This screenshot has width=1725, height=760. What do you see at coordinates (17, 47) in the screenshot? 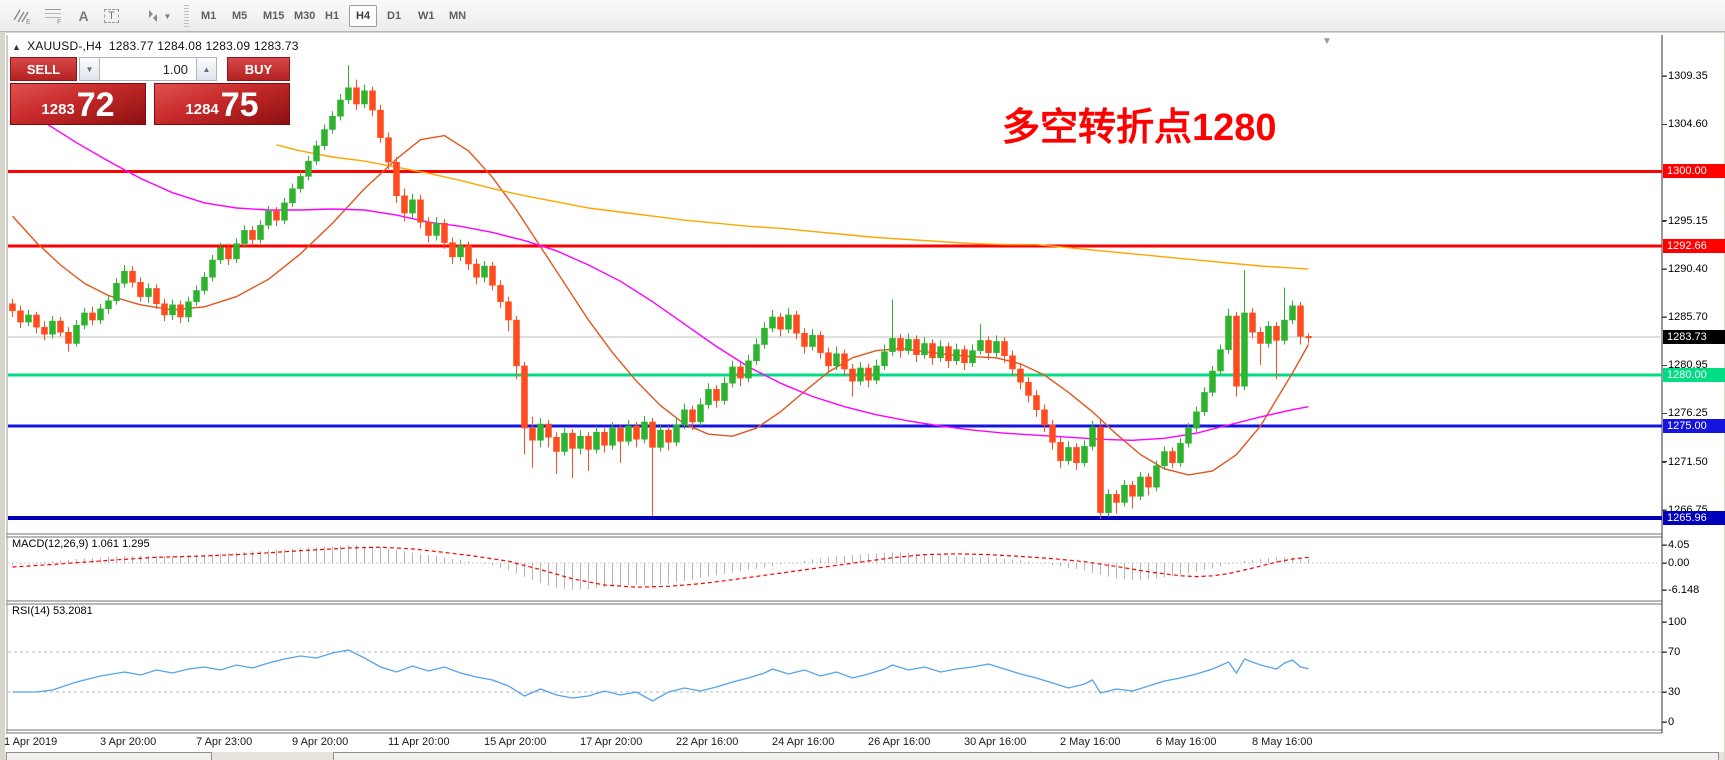
I see `collapse-panel-icon: ▲` at bounding box center [17, 47].